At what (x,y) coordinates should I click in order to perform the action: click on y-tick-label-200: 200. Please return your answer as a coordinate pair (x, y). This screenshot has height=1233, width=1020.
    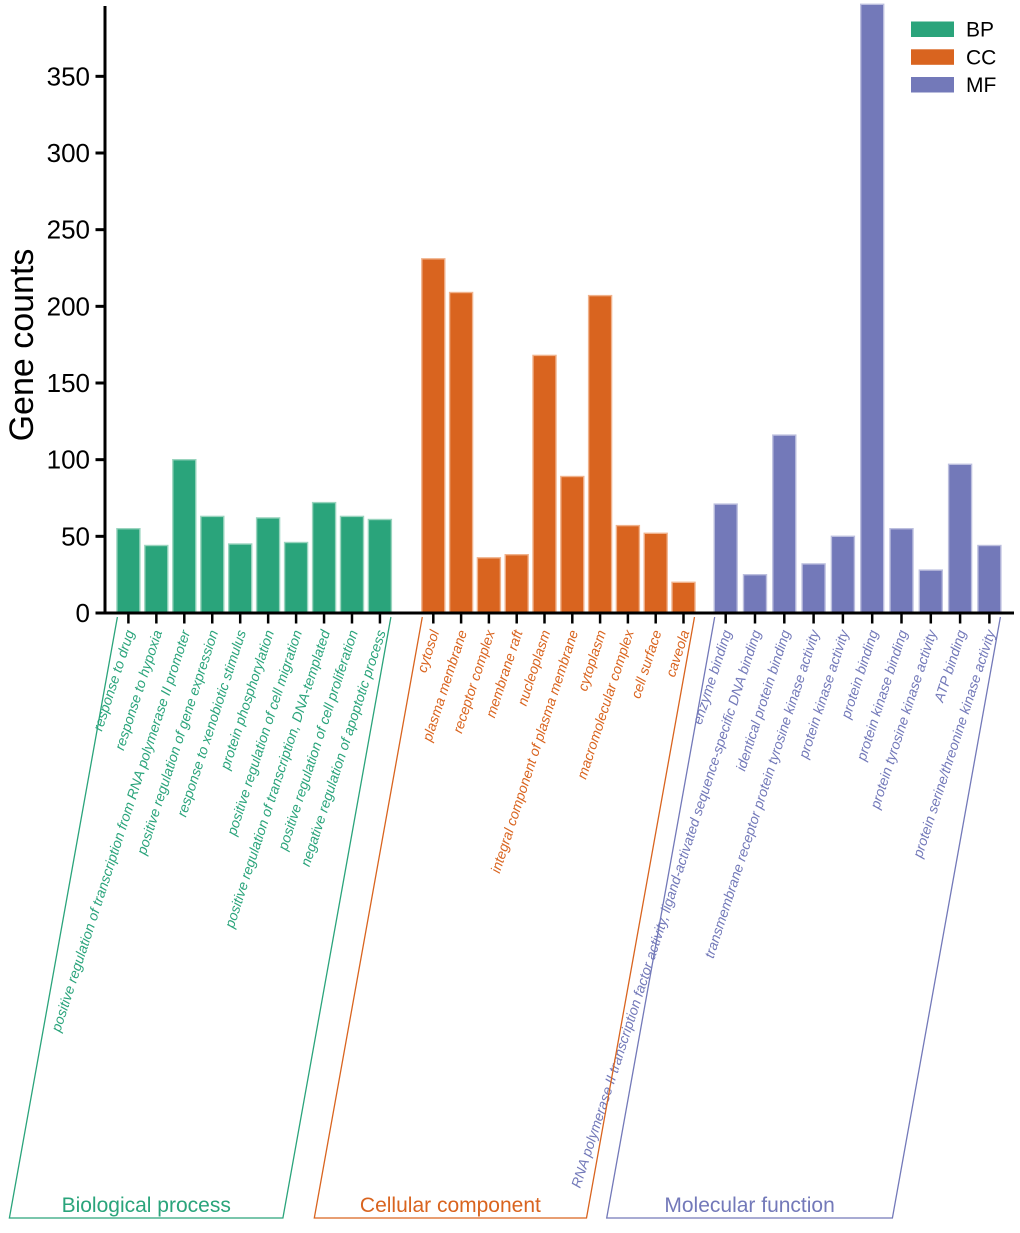
    Looking at the image, I should click on (68, 306).